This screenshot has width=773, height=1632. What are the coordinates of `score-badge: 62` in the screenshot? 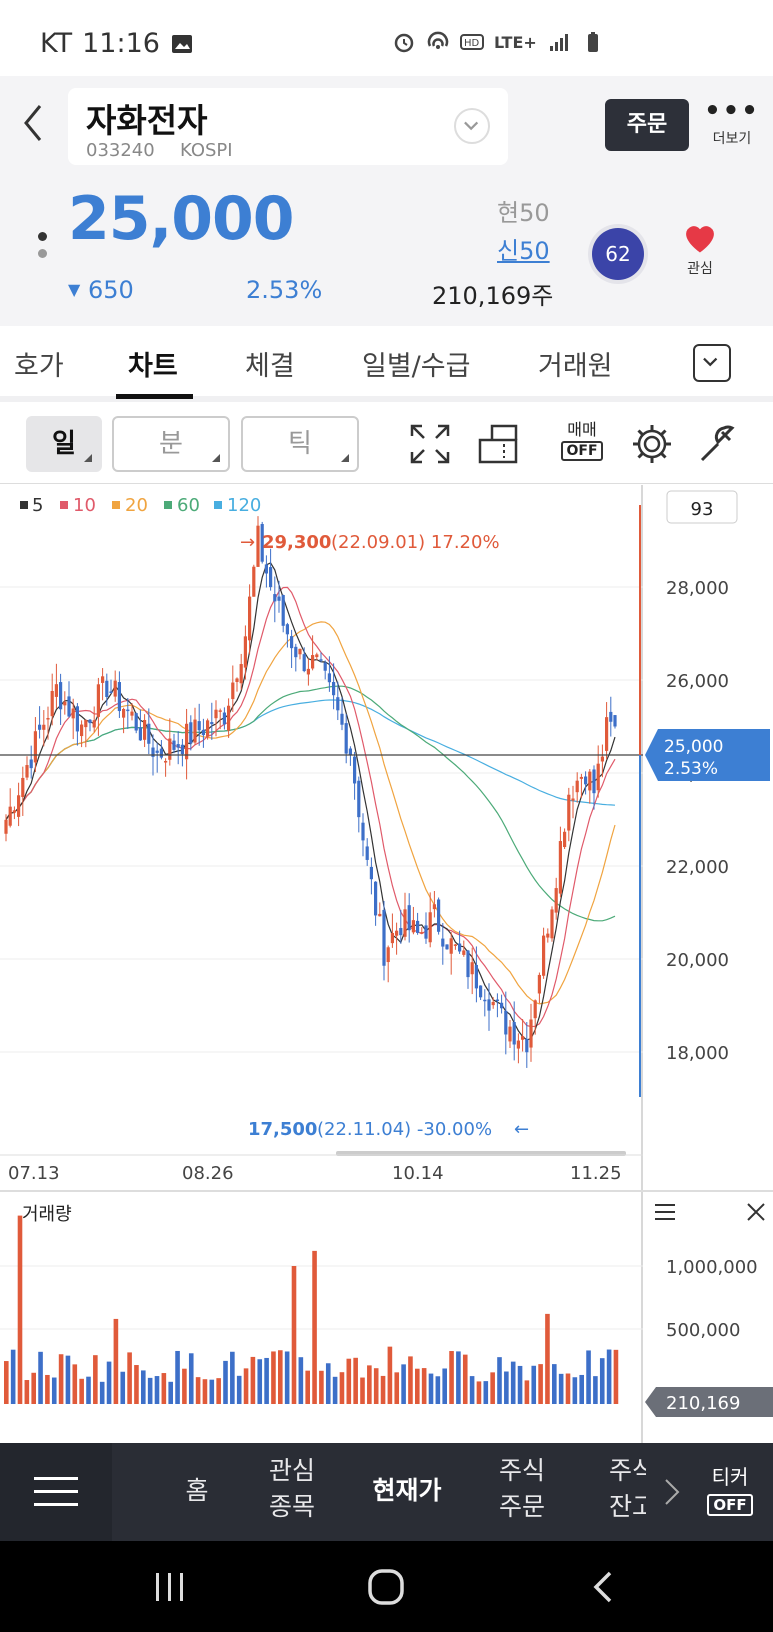 It's located at (618, 254).